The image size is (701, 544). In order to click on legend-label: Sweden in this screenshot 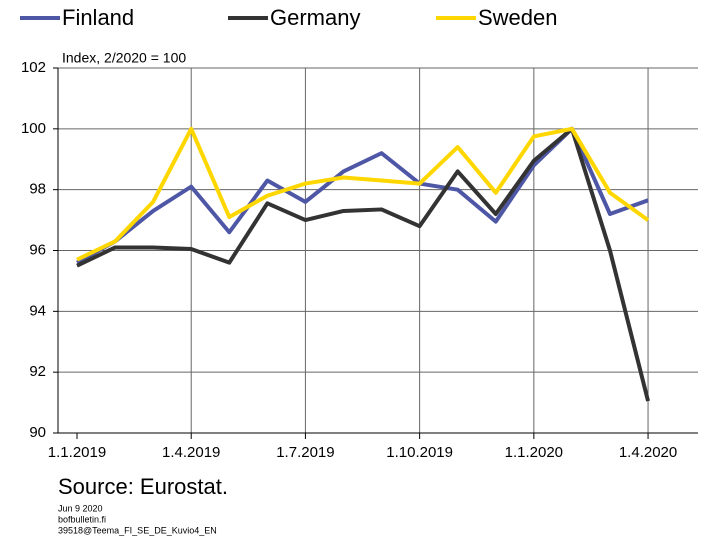, I will do `click(518, 17)`.